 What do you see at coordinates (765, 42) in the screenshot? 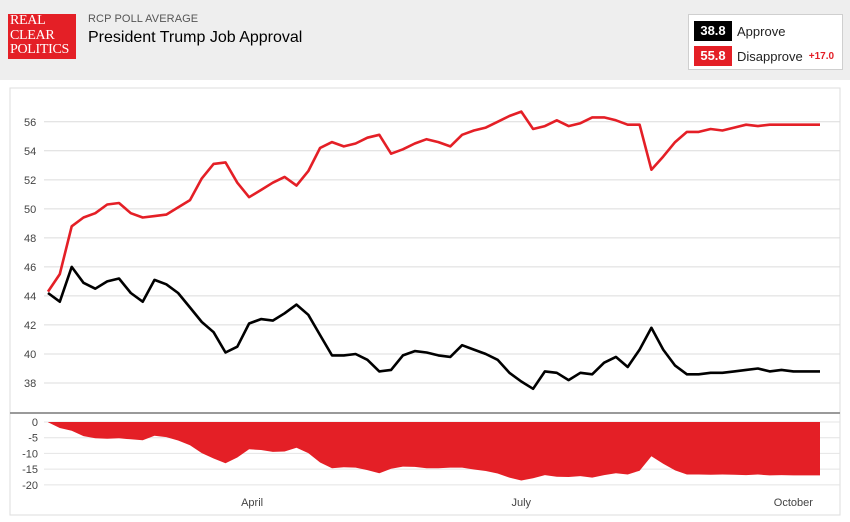
I see `chart-legend: 38.8 Approve 55.8 Disapprove +17.0` at bounding box center [765, 42].